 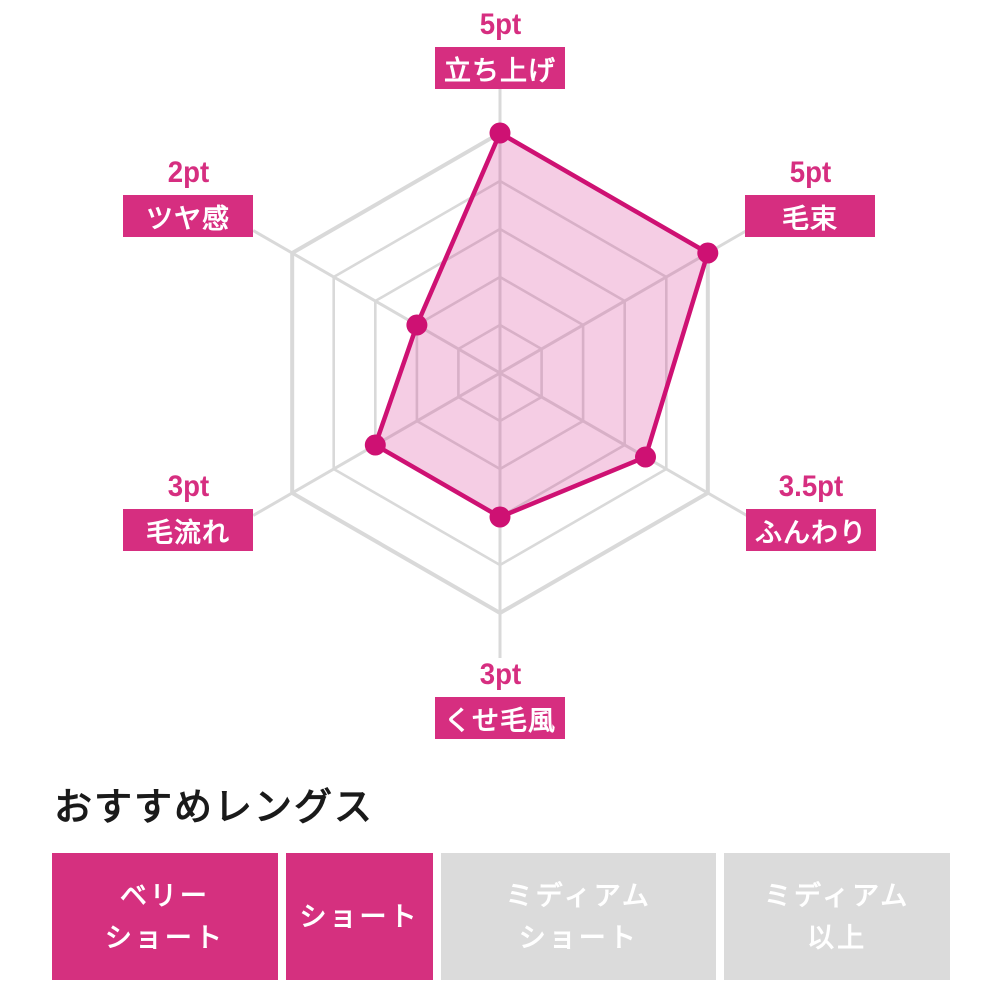 I want to click on axis-label-1: 5pt 毛束, so click(x=810, y=196).